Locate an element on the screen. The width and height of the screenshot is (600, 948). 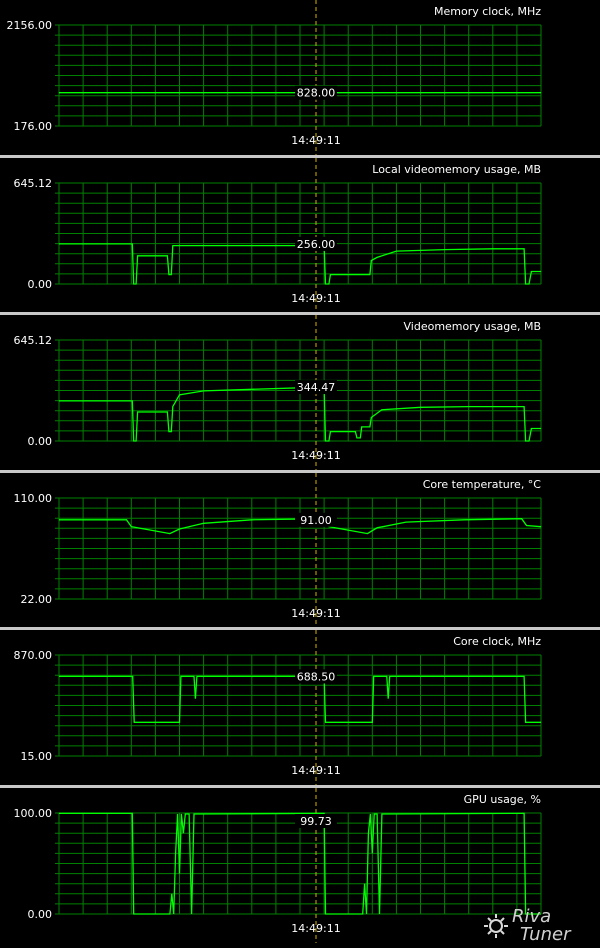
graph-svg: Core clock, MHz 870.00 15.00 688.50 14:49:11 is located at coordinates (278, 707).